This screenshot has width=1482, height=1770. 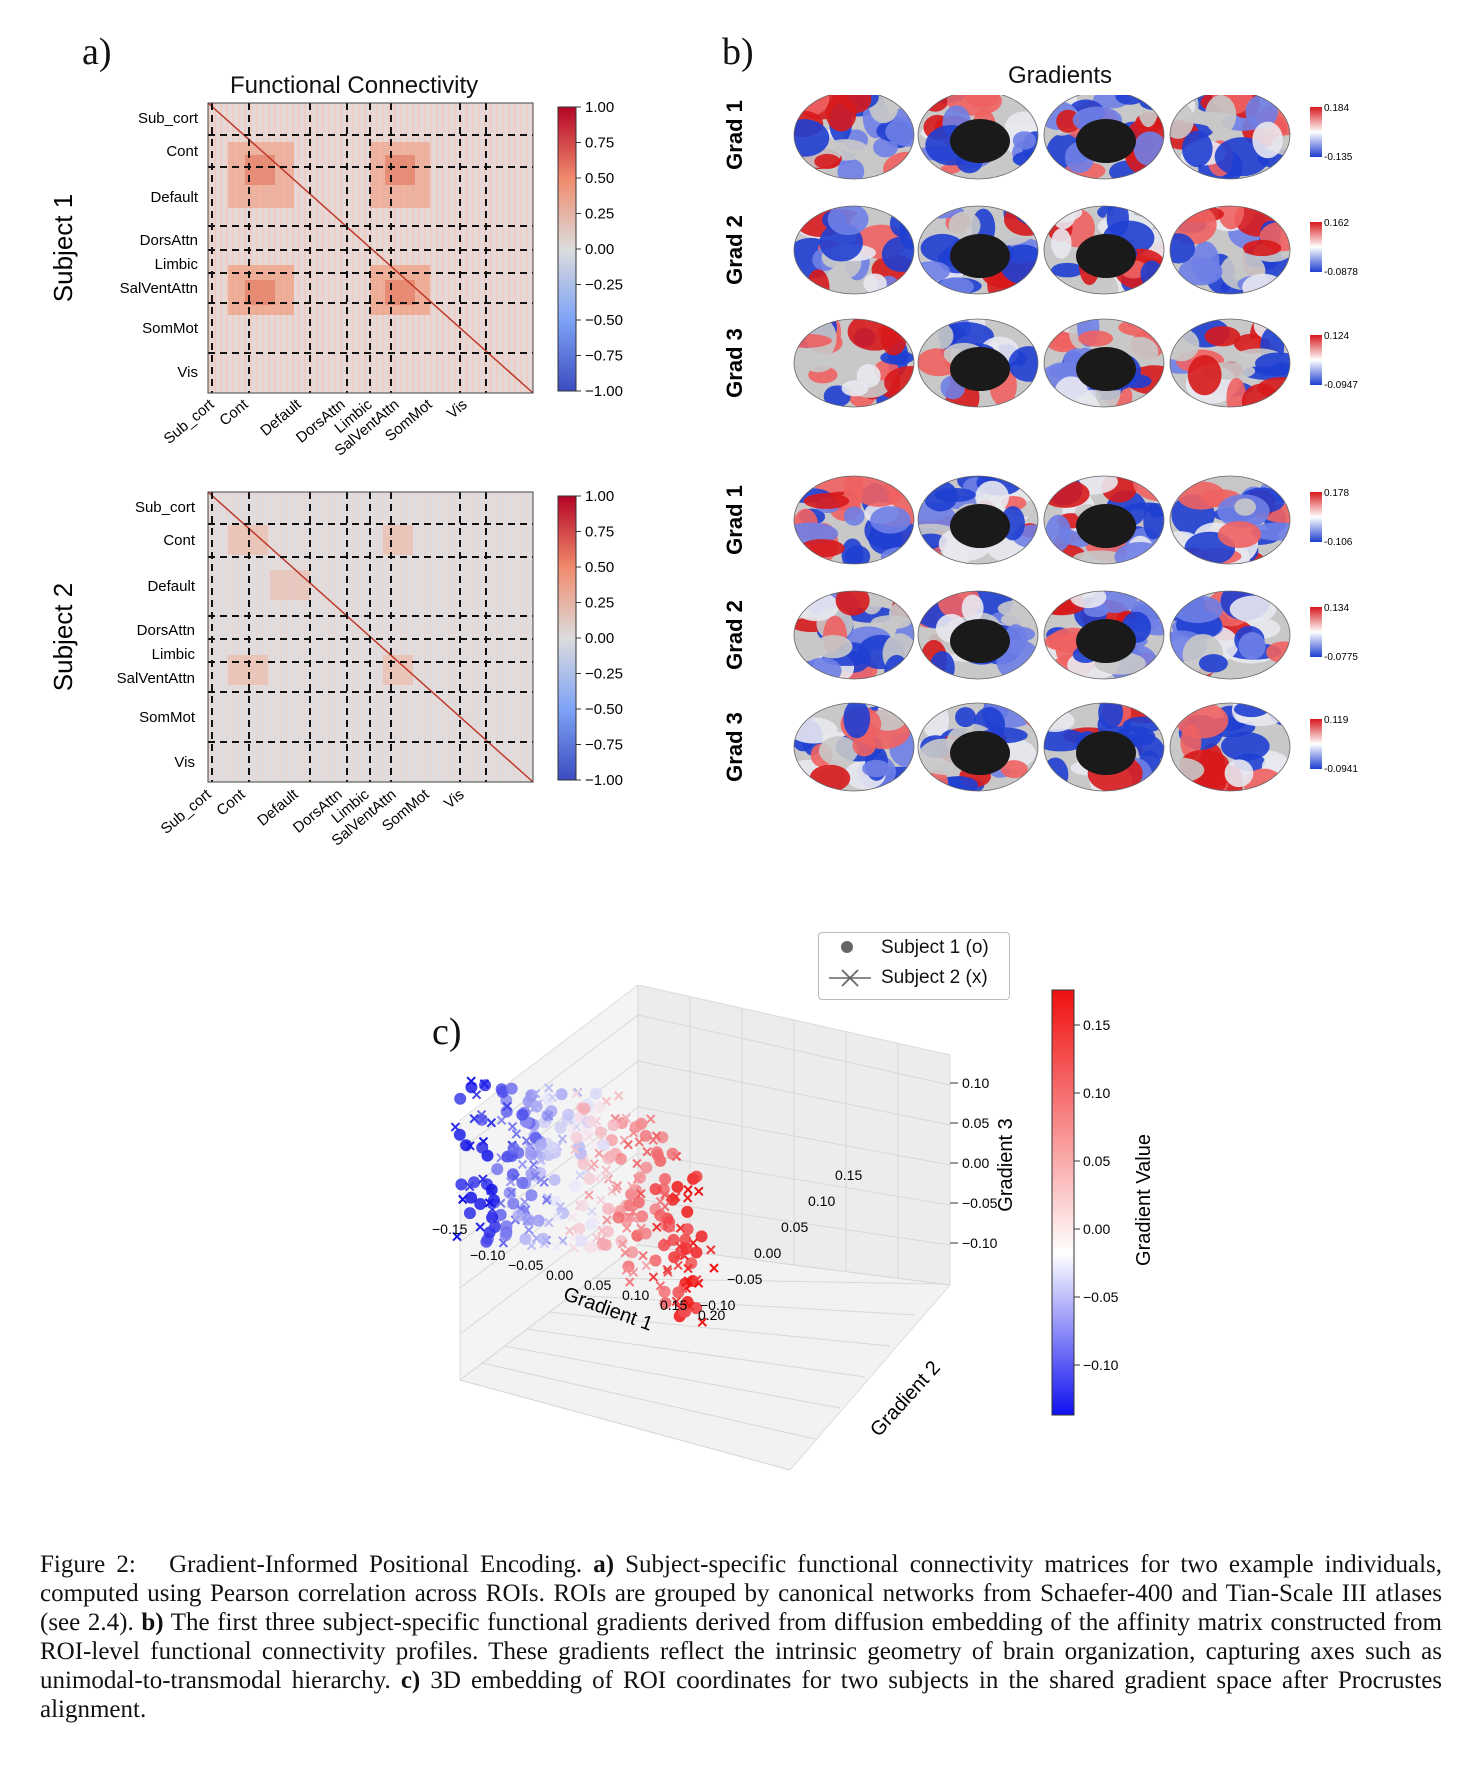 I want to click on y-axis-label: Gradient 2, so click(x=905, y=1399).